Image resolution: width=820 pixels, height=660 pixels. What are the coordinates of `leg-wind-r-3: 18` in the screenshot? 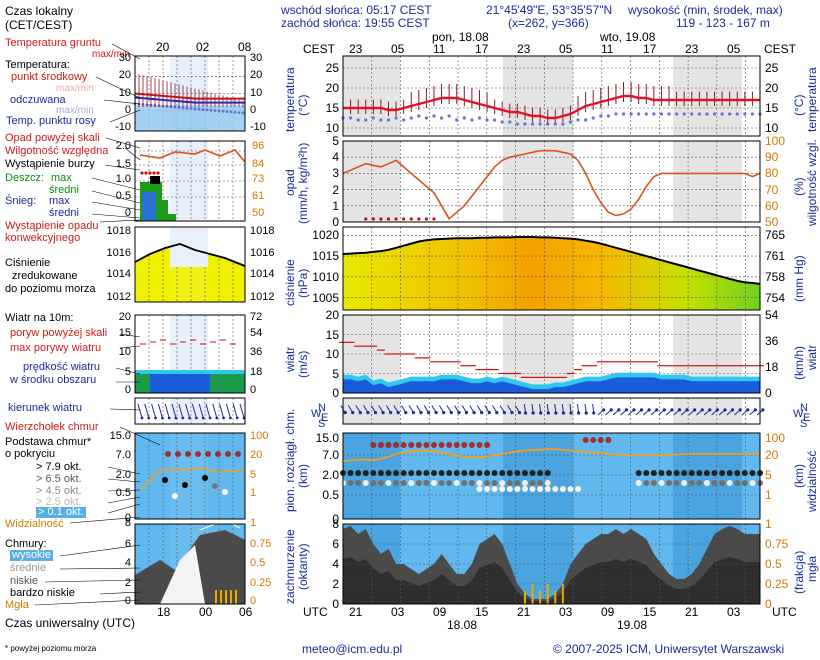 It's located at (256, 372).